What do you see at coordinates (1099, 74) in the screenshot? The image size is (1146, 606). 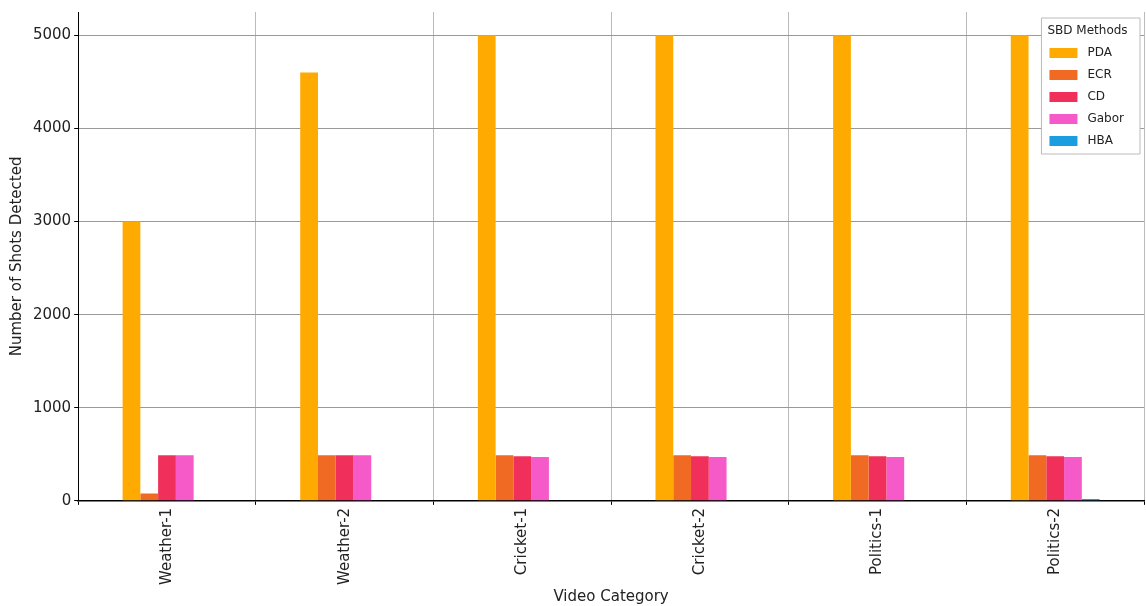 I see `legend-label: ECR` at bounding box center [1099, 74].